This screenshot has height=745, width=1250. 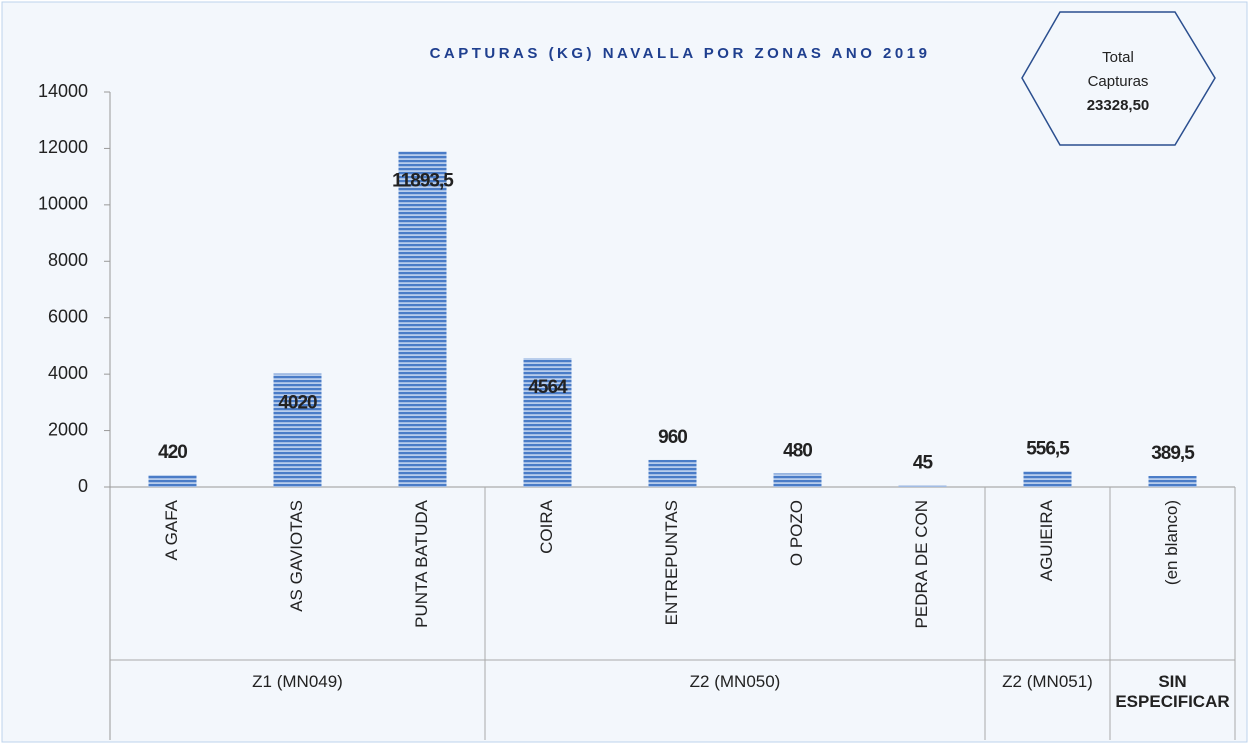 What do you see at coordinates (1173, 453) in the screenshot?
I see `data-label: 389,5` at bounding box center [1173, 453].